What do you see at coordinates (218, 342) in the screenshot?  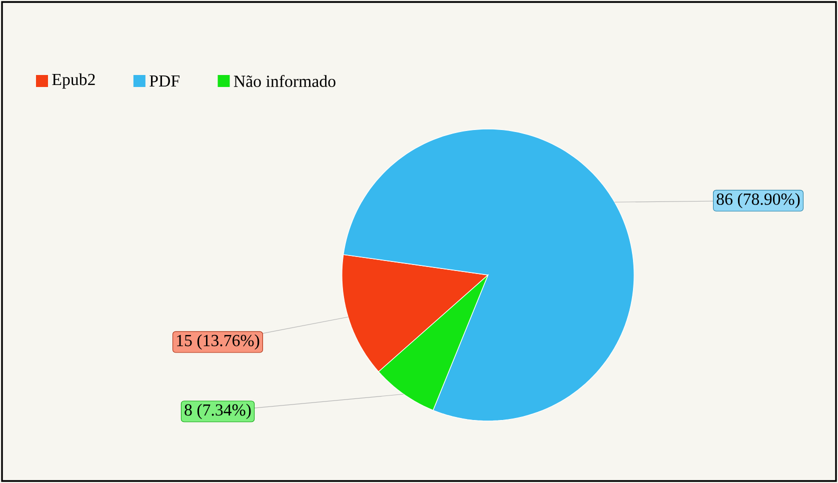 I see `data-label: 15 (13.76%)` at bounding box center [218, 342].